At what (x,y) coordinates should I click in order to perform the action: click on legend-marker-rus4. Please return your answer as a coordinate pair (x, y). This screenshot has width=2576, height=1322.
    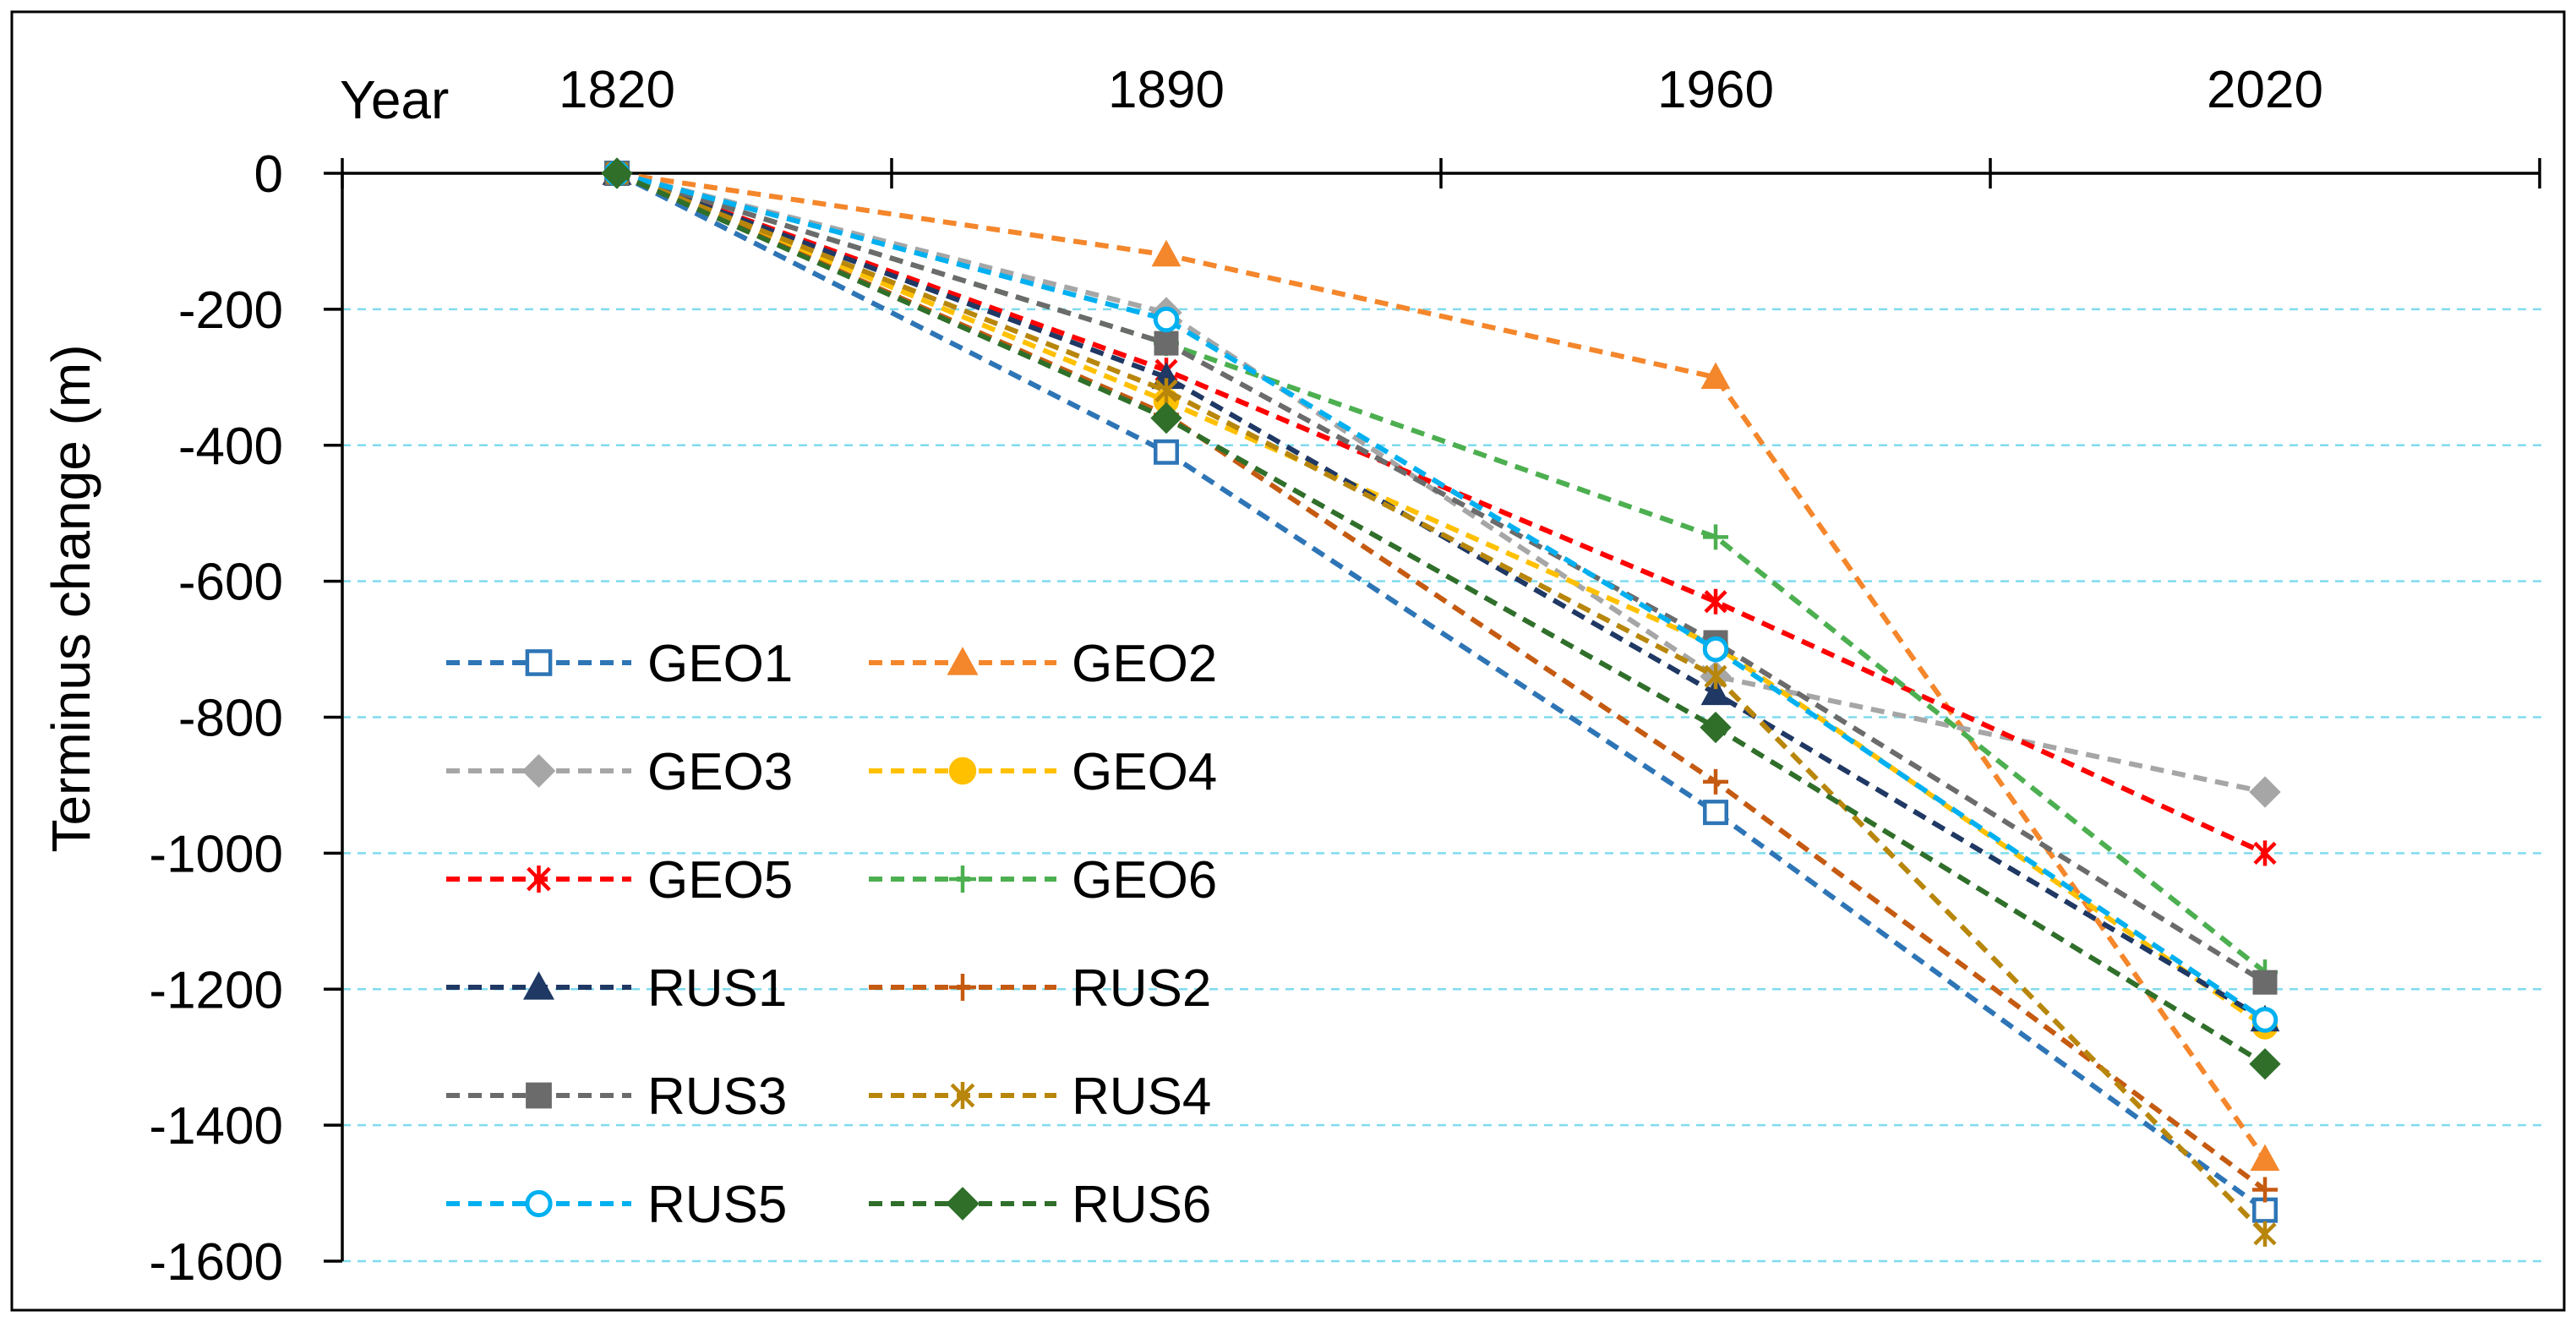
    Looking at the image, I should click on (962, 1095).